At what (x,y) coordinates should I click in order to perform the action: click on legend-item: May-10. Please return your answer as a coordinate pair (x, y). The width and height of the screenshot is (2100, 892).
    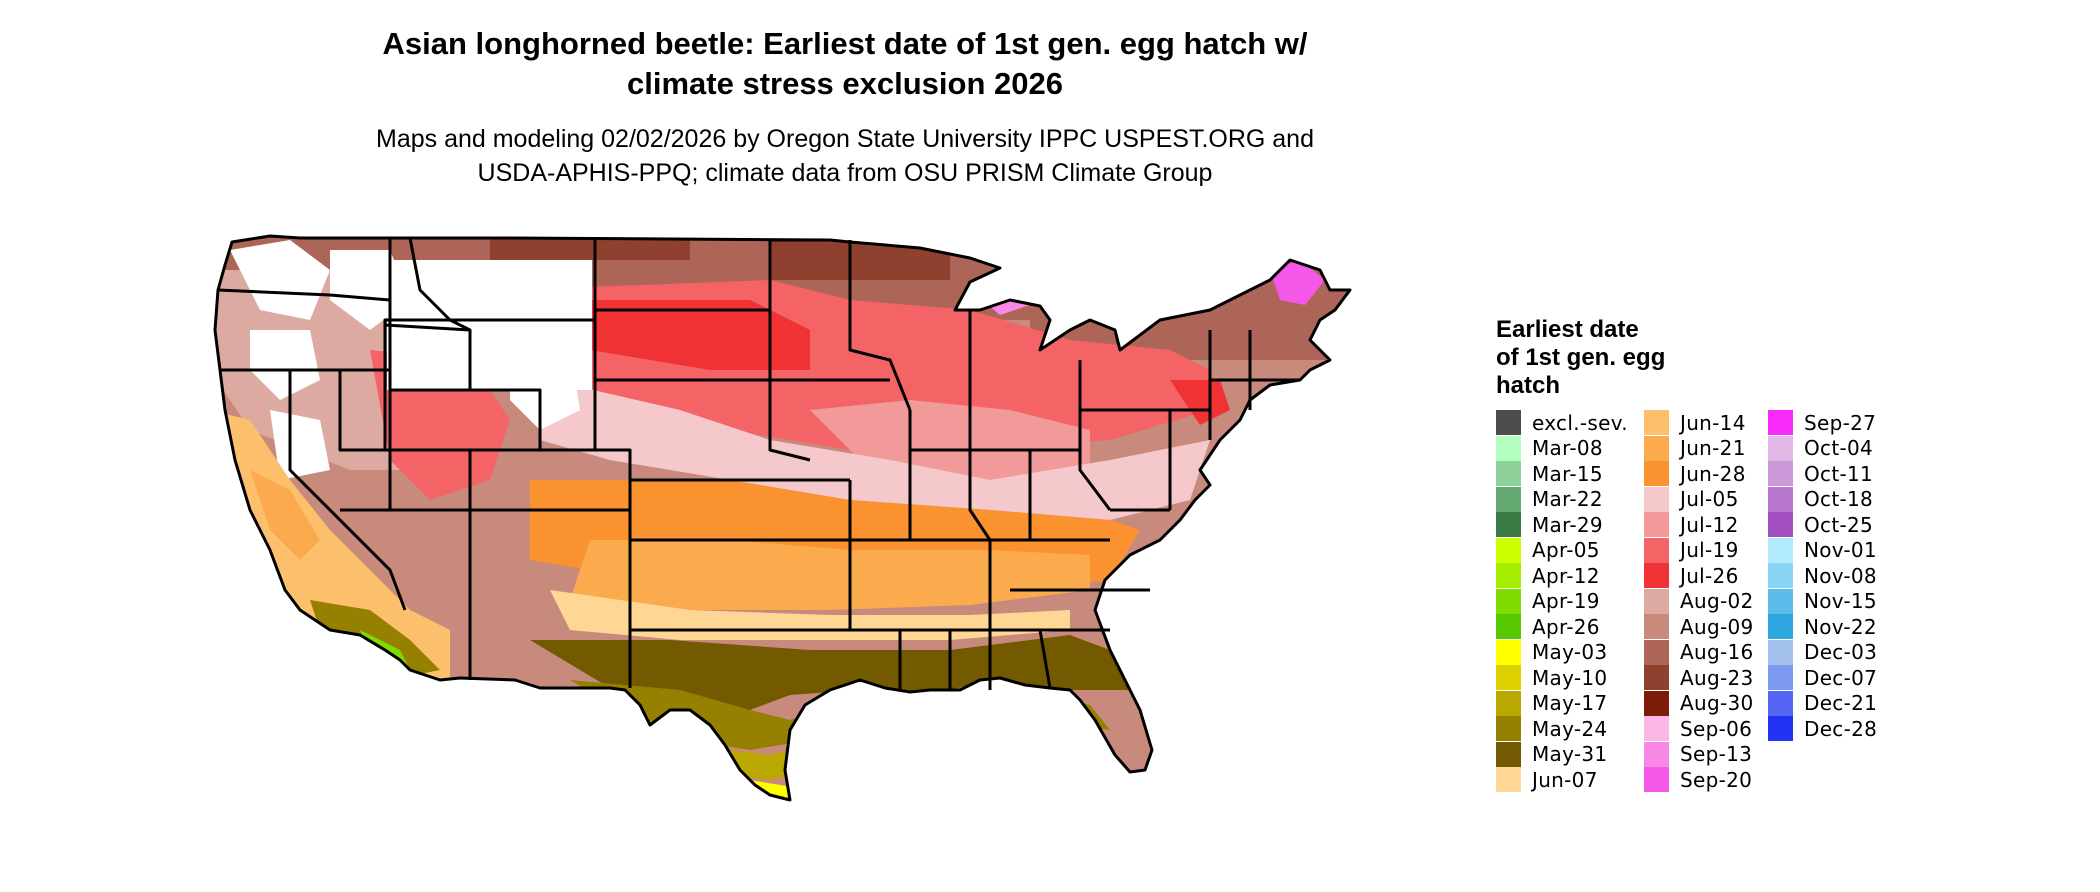
    Looking at the image, I should click on (1551, 678).